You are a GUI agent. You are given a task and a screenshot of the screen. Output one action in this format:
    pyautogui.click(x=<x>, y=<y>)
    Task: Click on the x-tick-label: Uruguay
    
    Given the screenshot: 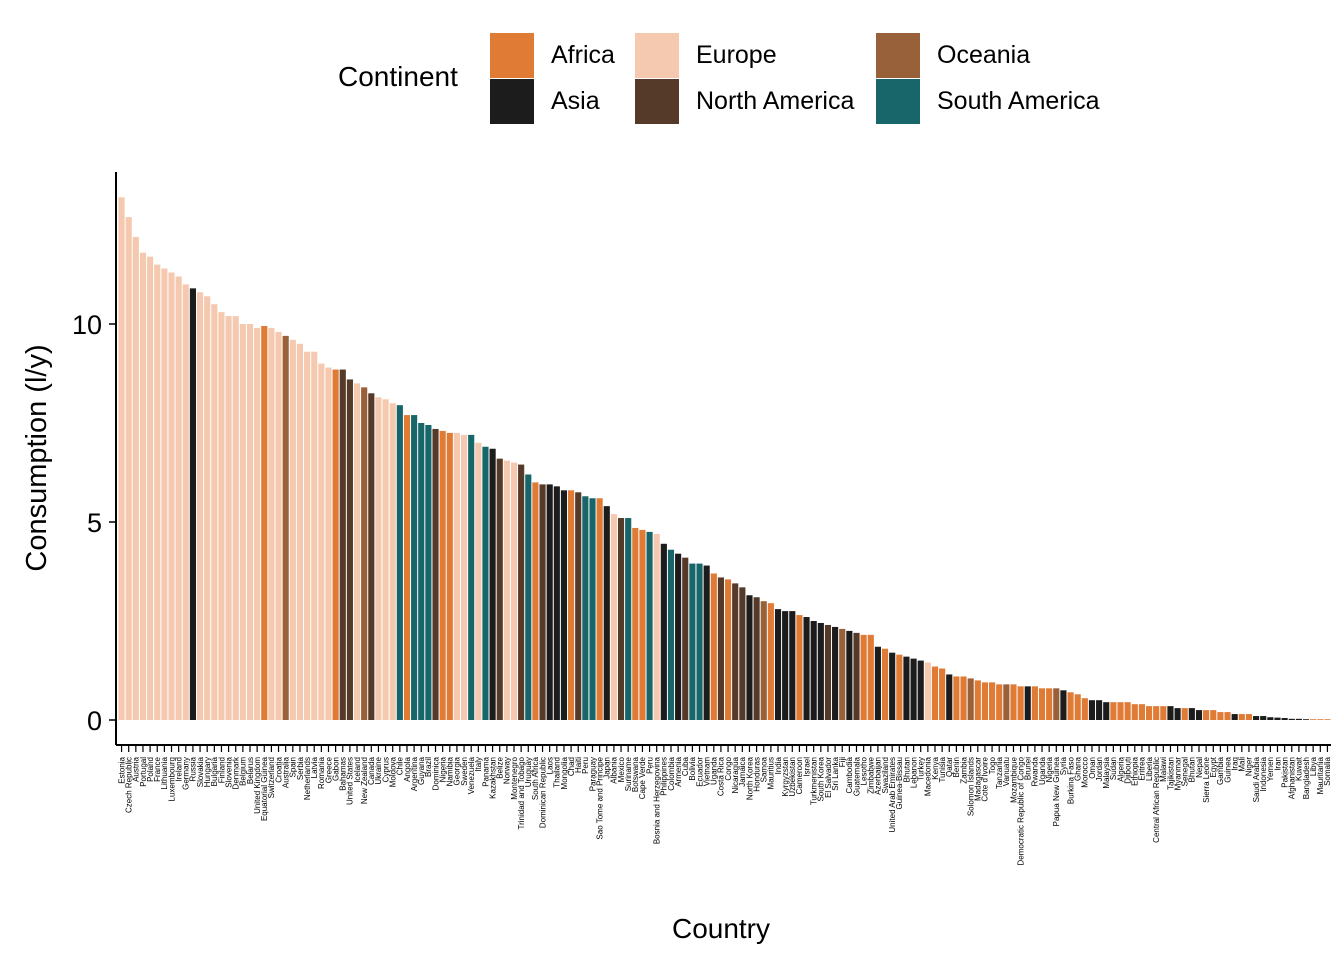 What is the action you would take?
    pyautogui.click(x=528, y=772)
    